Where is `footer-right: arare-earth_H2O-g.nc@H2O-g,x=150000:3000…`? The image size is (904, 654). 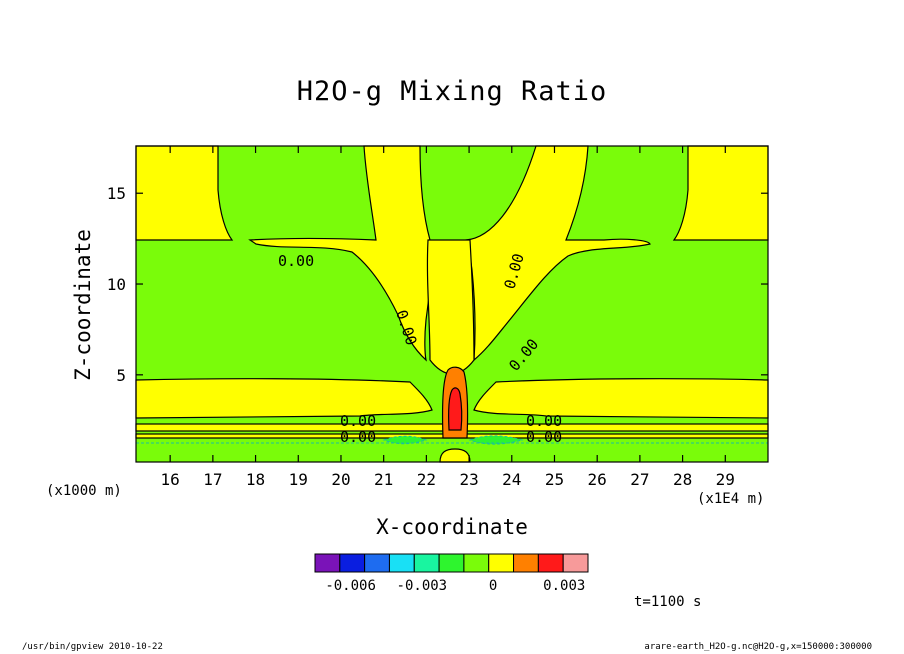
footer-right: arare-earth_H2O-g.nc@H2O-g,x=150000:3000… is located at coordinates (758, 647).